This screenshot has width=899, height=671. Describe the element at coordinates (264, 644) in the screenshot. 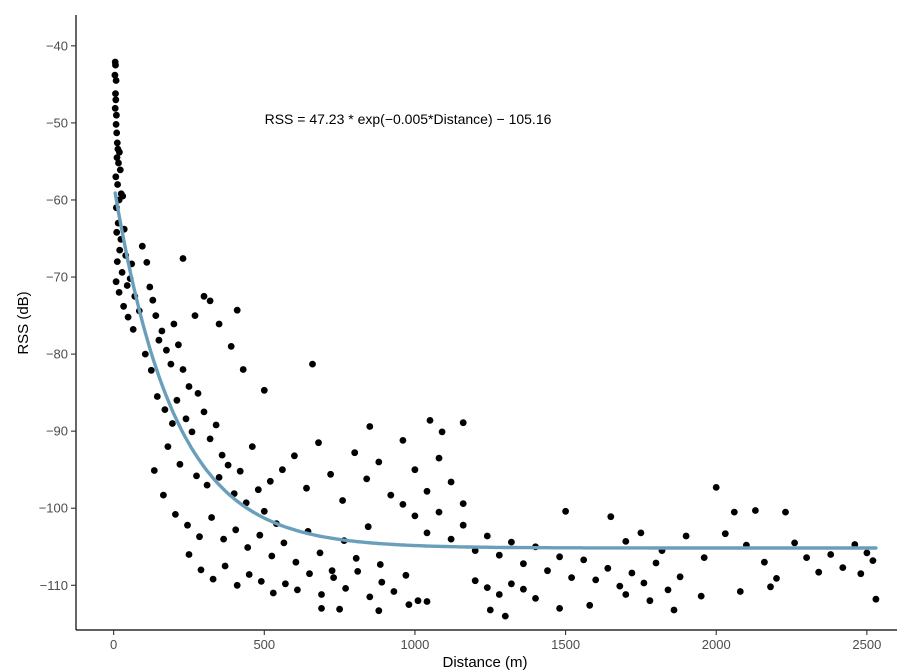

I see `x-tick-label: 500` at that location.